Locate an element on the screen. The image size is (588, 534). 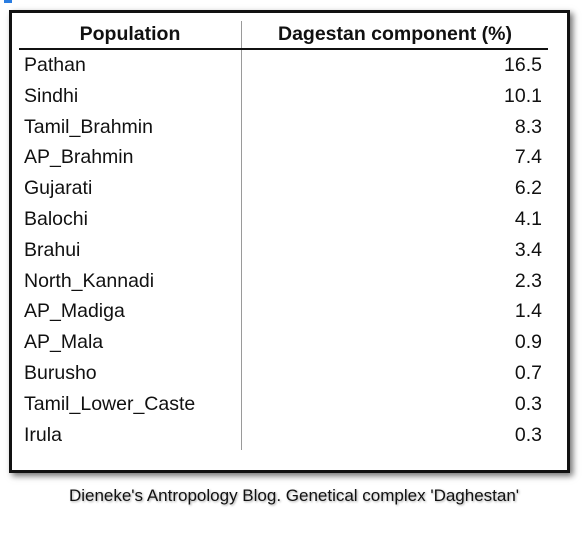
table-row: Tamil_Lower_Caste 0.3 is located at coordinates (283, 404).